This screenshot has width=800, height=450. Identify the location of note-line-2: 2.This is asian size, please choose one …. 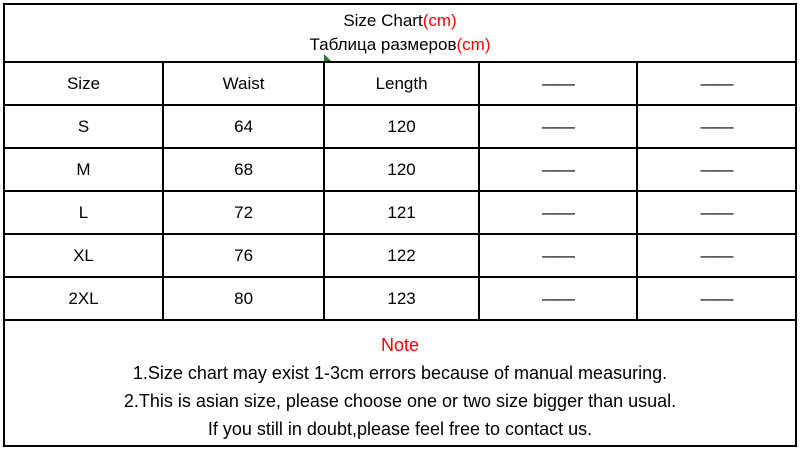
(400, 401).